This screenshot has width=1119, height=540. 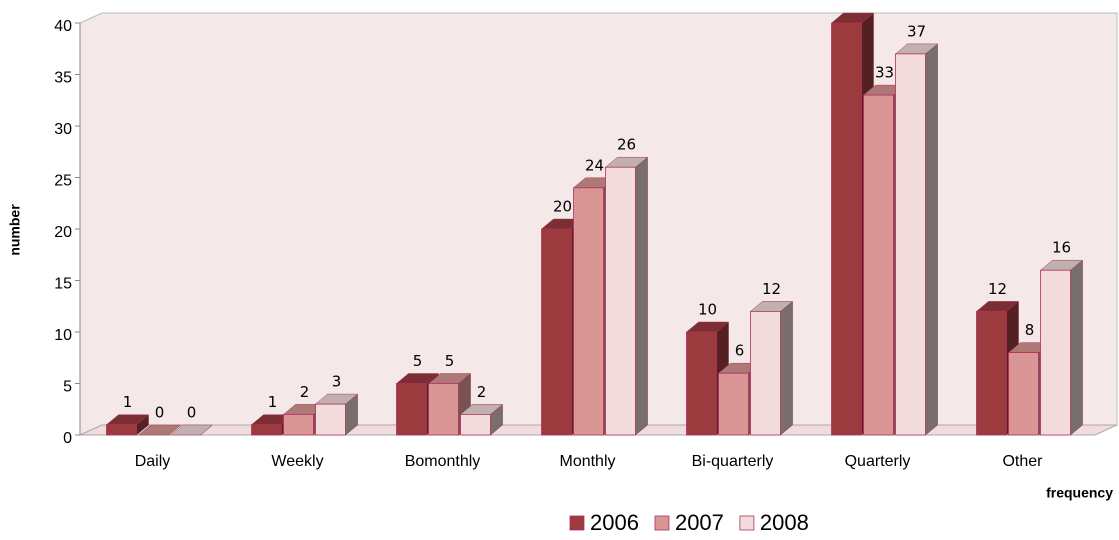 I want to click on x-tick-label: Weekly, so click(x=297, y=461).